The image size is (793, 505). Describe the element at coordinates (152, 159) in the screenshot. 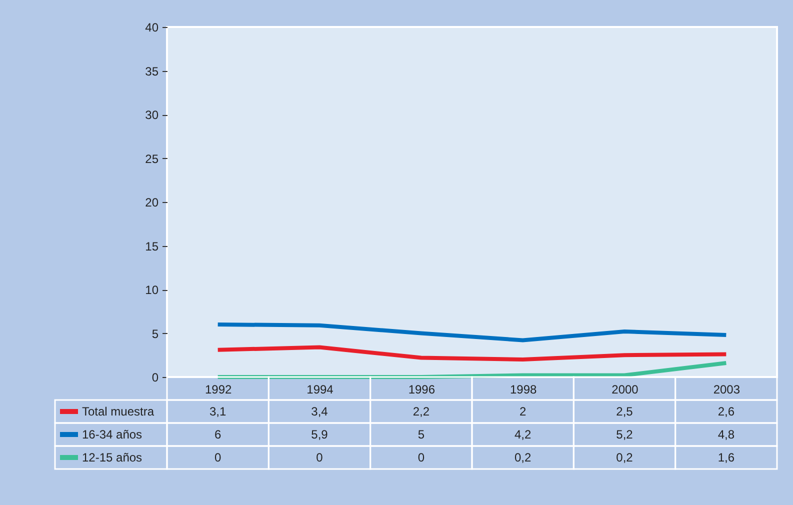

I see `y-tick-label: 25` at that location.